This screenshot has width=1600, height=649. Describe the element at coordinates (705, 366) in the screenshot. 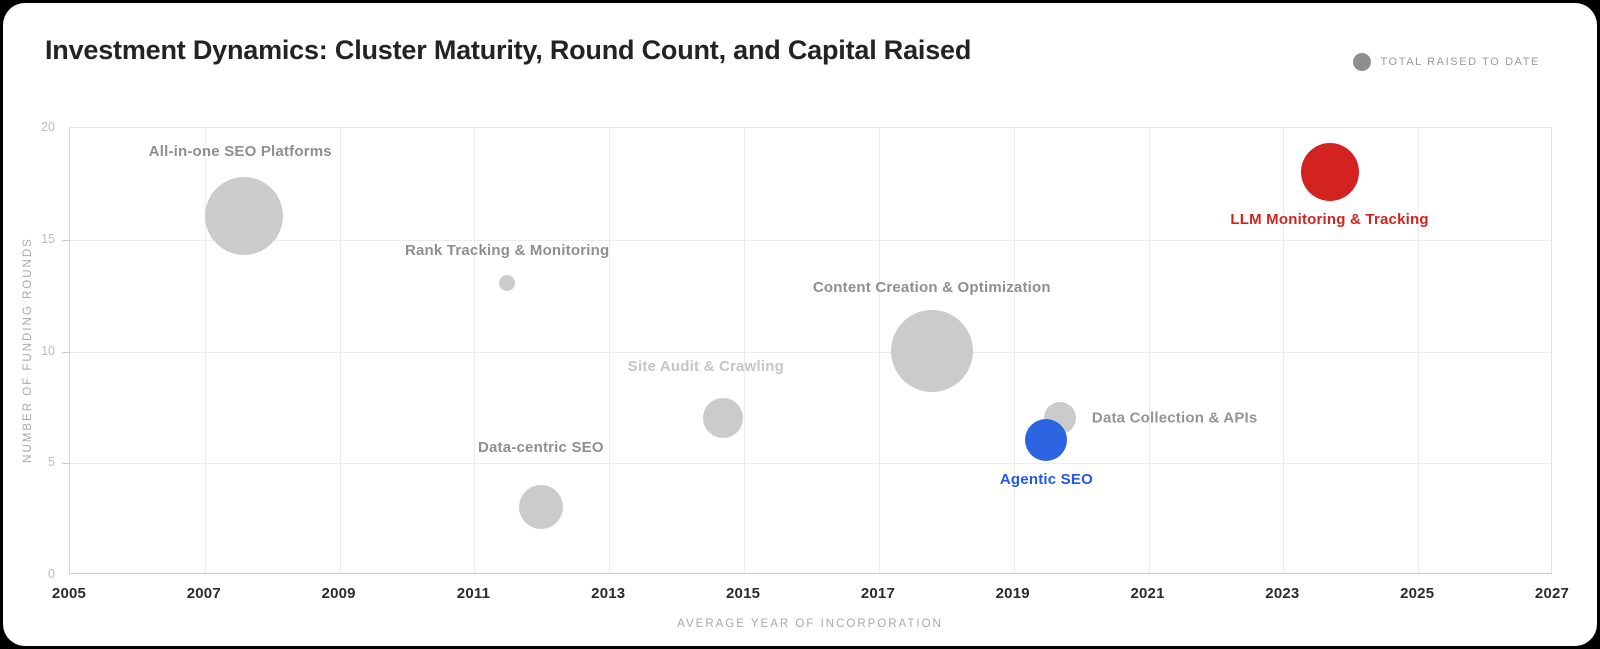

I see `bubble-label-site-audit-crawling: Site Audit & Crawling` at that location.